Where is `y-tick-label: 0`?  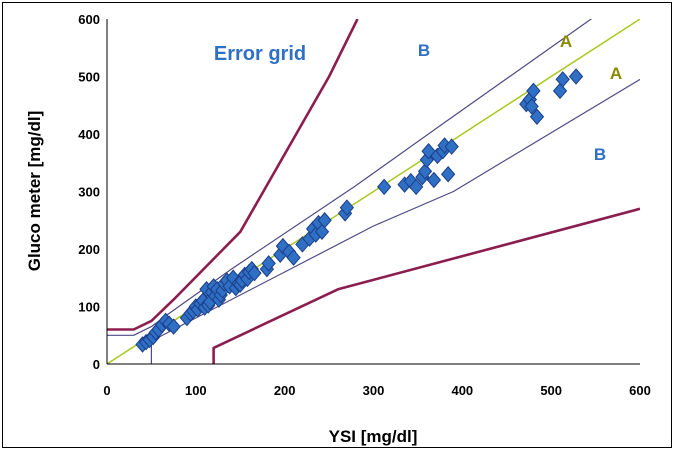 y-tick-label: 0 is located at coordinates (96, 364).